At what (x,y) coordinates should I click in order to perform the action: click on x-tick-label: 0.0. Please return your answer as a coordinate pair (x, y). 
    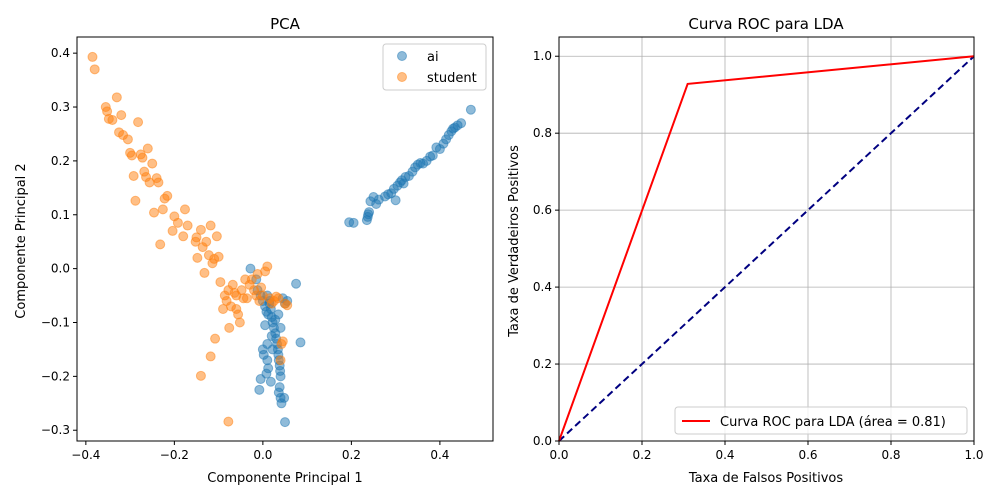
    Looking at the image, I should click on (262, 455).